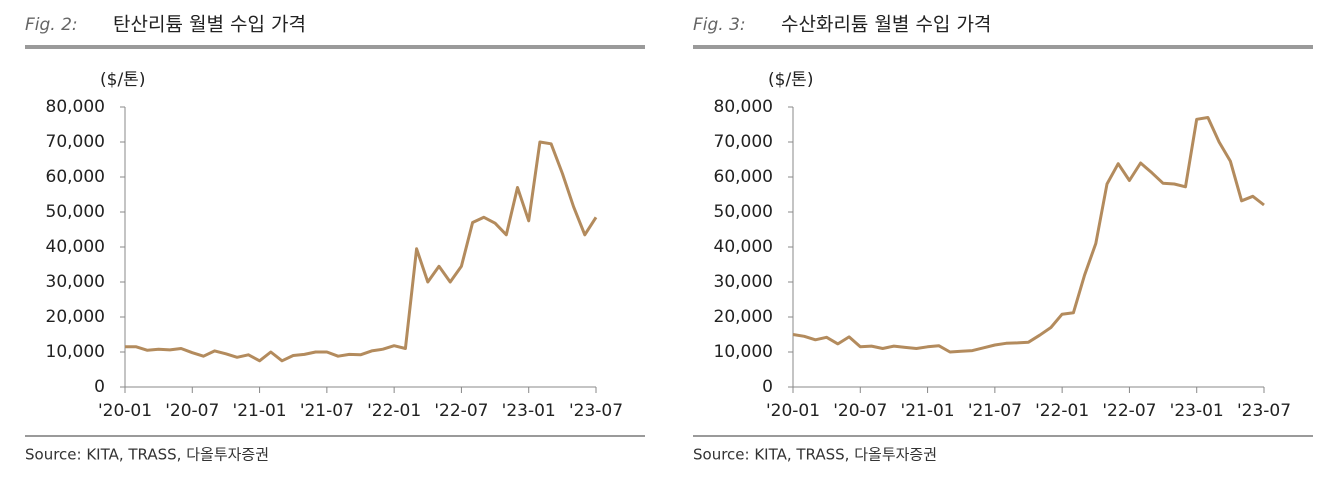 The height and width of the screenshot is (480, 1318). Describe the element at coordinates (51, 25) in the screenshot. I see `figure-label: Fig. 2:` at that location.